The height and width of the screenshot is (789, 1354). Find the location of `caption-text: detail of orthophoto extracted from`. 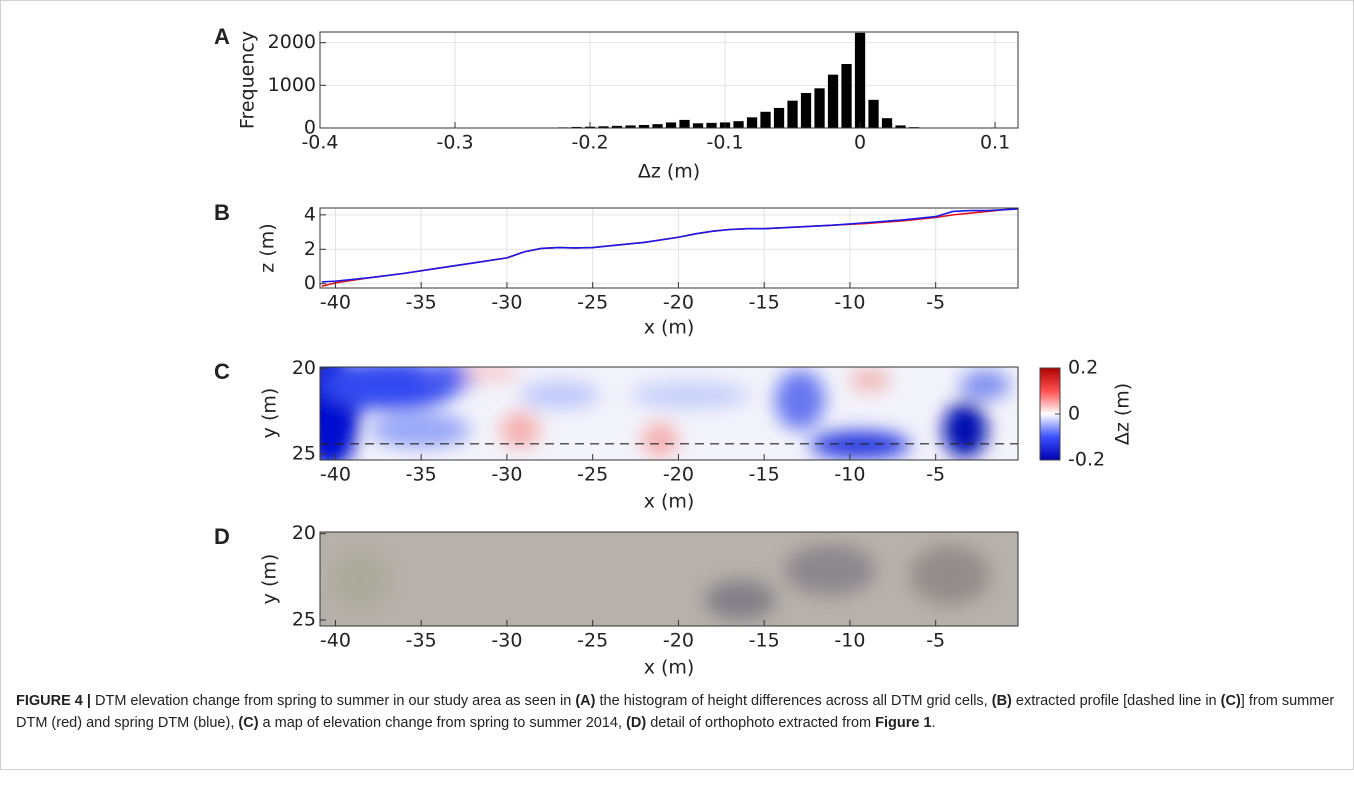

caption-text: detail of orthophoto extracted from is located at coordinates (761, 723).